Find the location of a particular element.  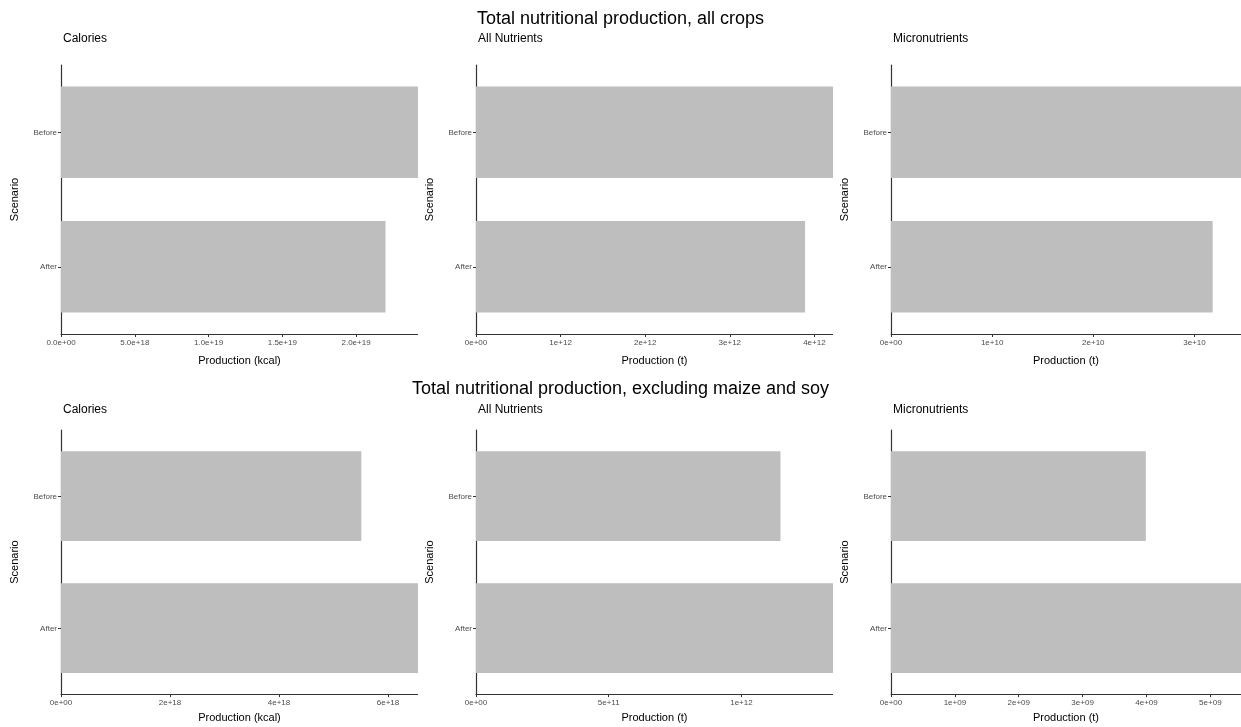

x-tick-label: 5e+09 is located at coordinates (1211, 702).